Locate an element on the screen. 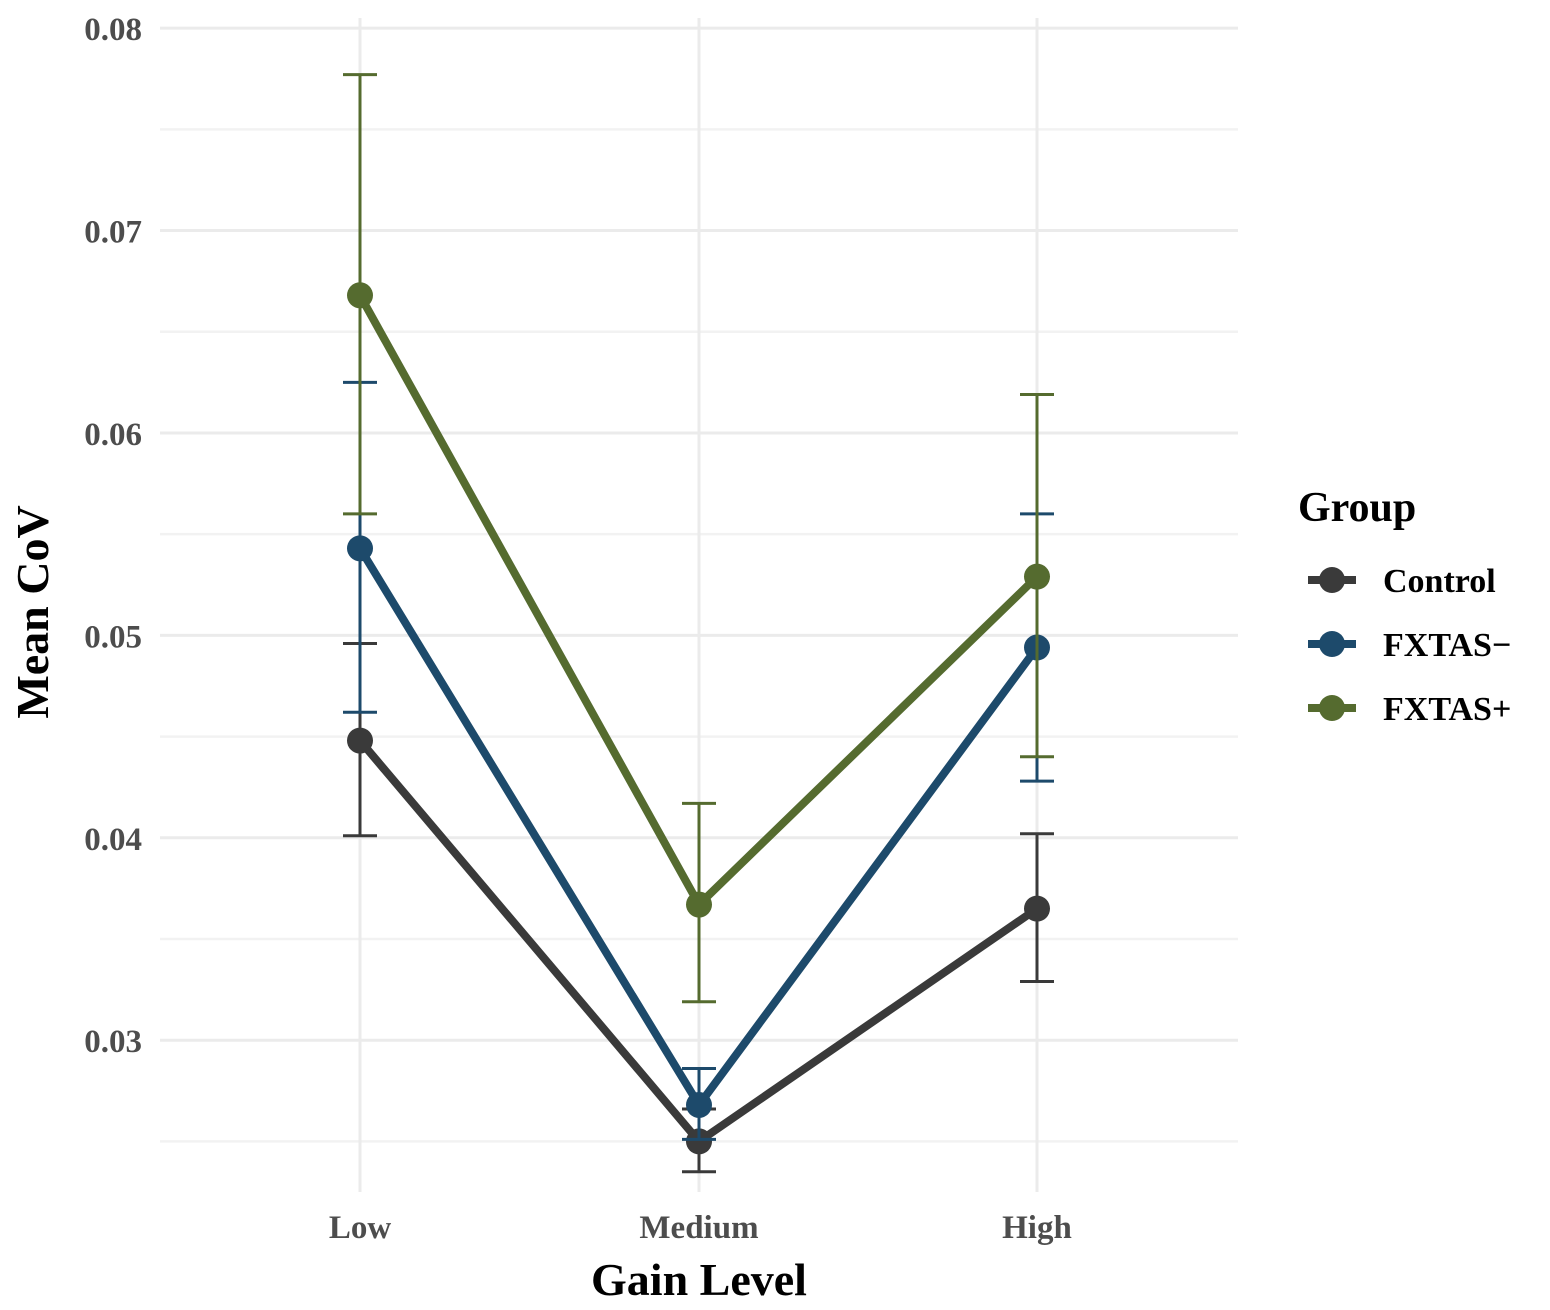 The width and height of the screenshot is (1550, 1310). x-tick-label: Medium is located at coordinates (698, 1228).